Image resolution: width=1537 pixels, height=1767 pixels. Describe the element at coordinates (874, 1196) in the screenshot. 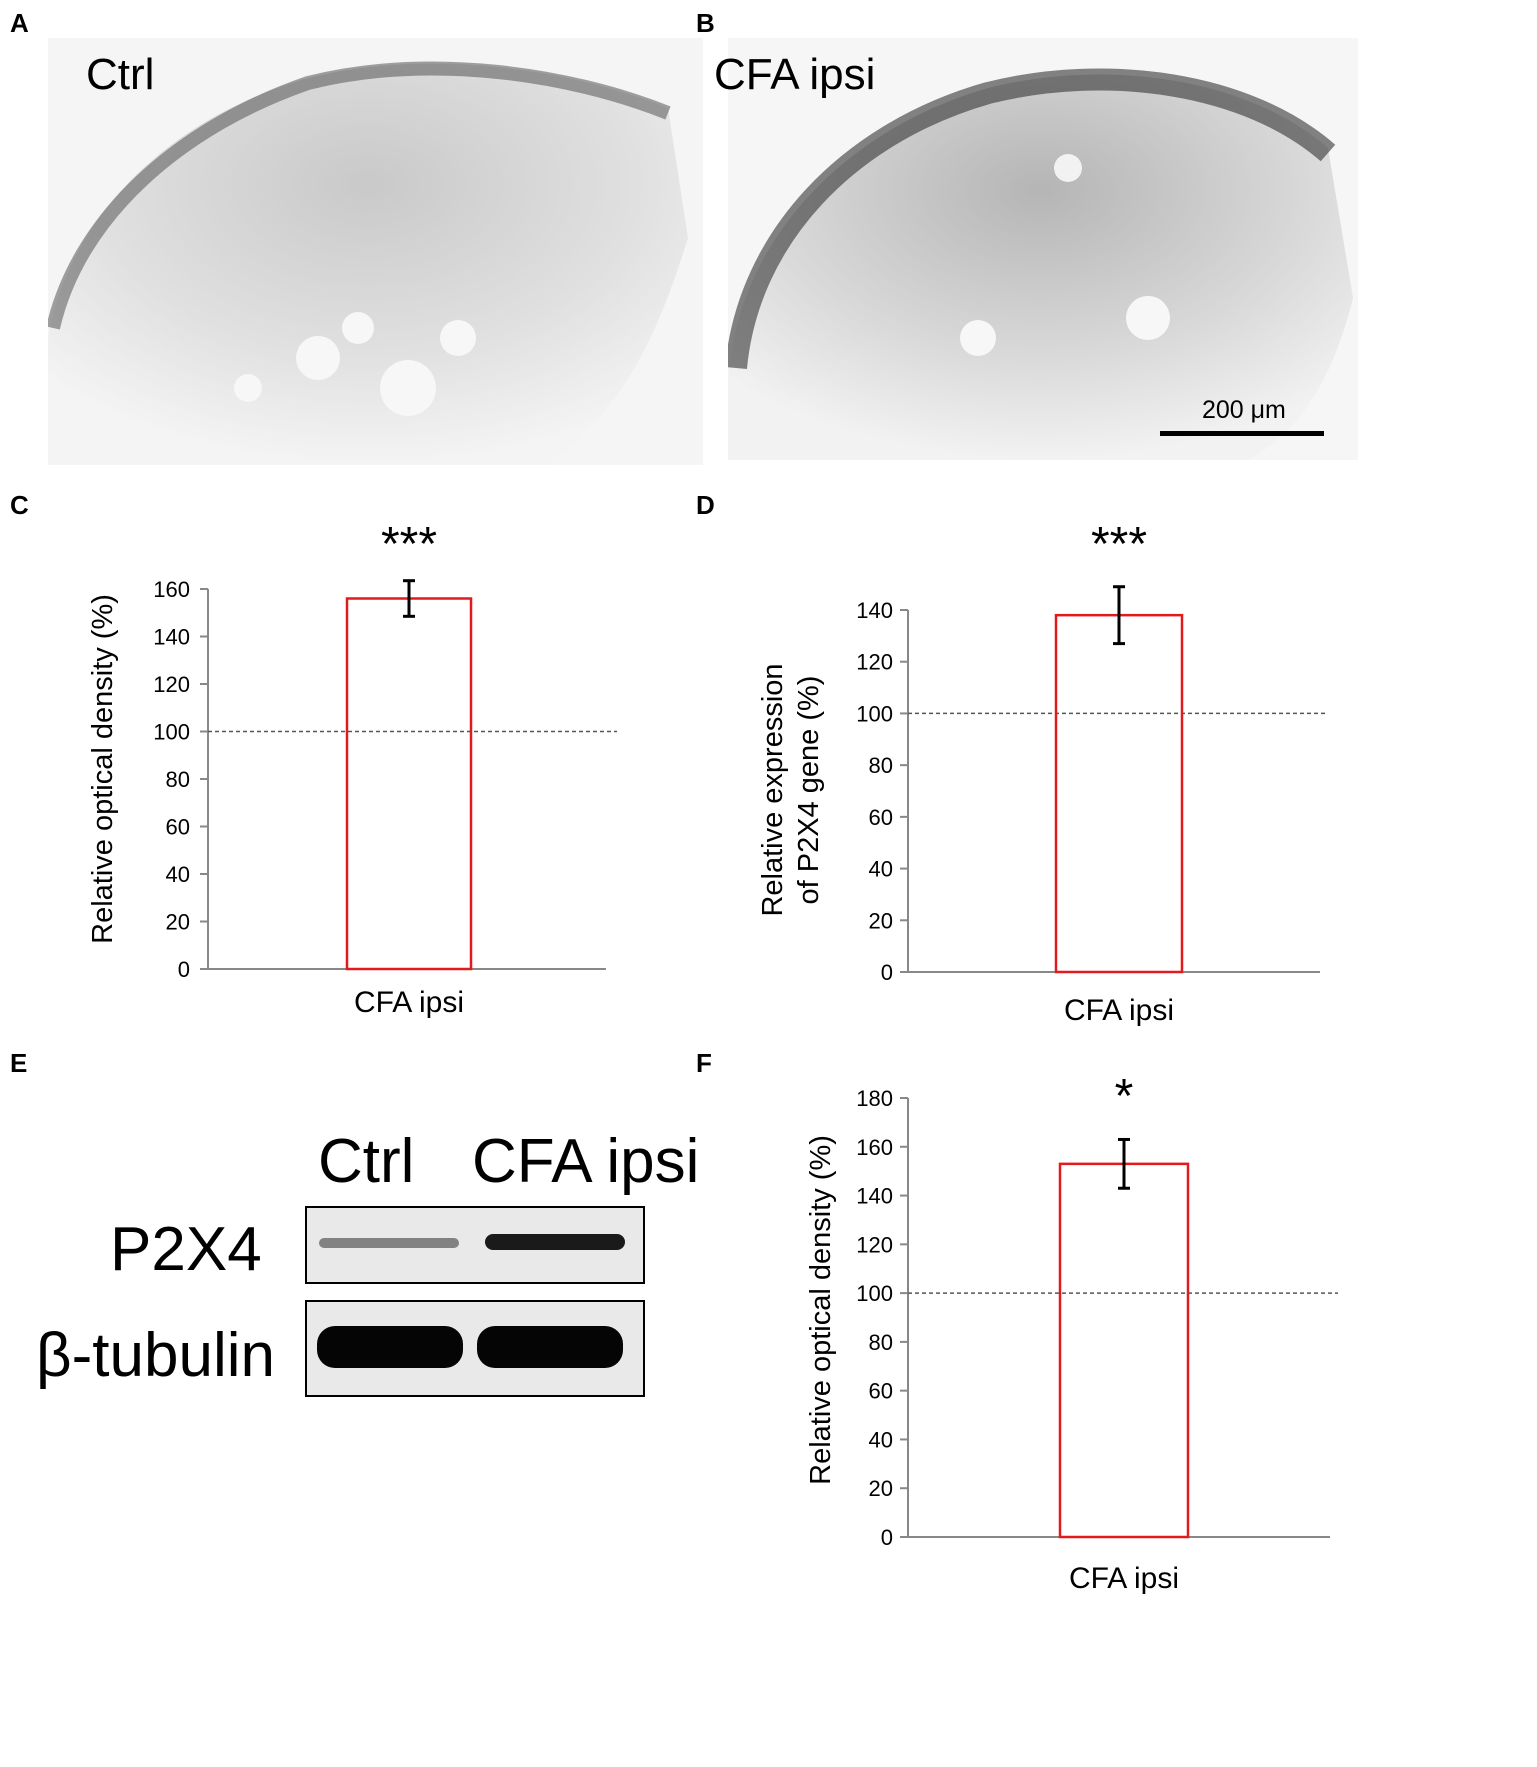

I see `chart-f-tick-label: 140` at that location.